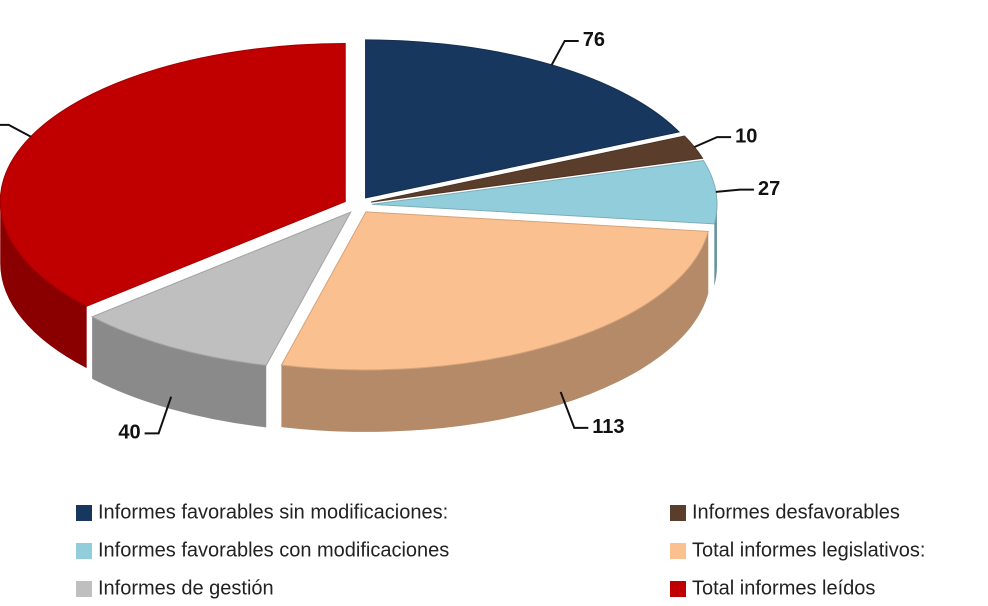  Describe the element at coordinates (608, 427) in the screenshot. I see `data-label: 113` at that location.